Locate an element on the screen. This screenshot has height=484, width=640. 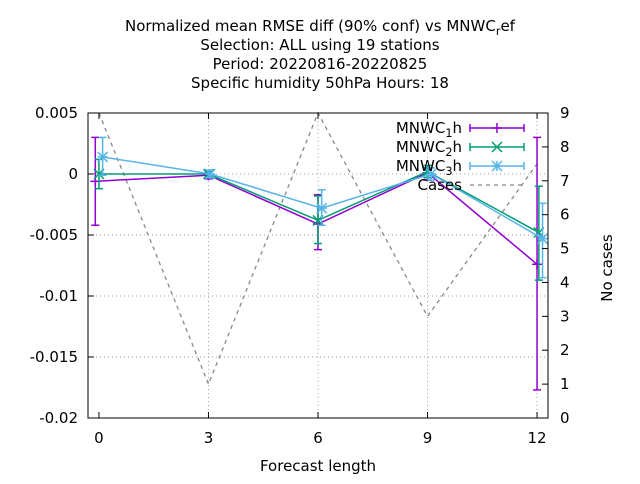
x-tick-label: 0 is located at coordinates (99, 438).